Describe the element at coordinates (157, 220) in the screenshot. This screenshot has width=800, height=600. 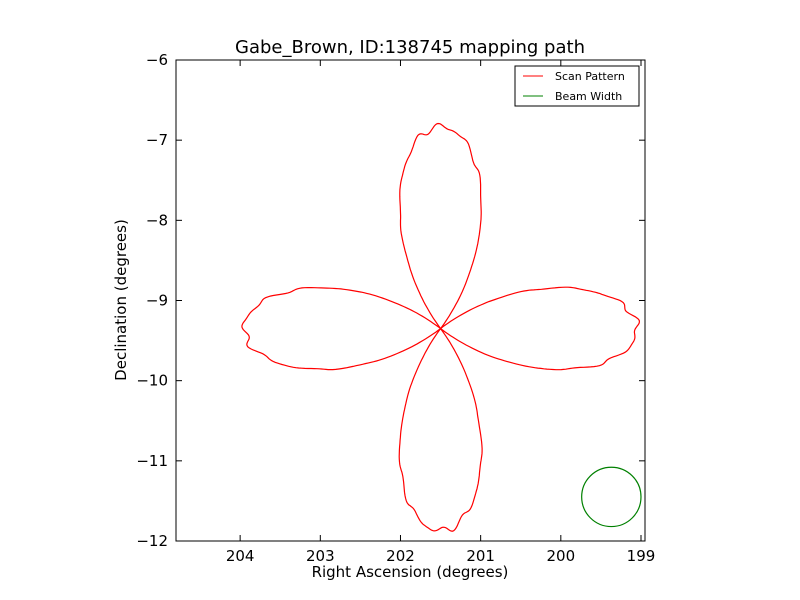
I see `y-tick-label: −8` at that location.